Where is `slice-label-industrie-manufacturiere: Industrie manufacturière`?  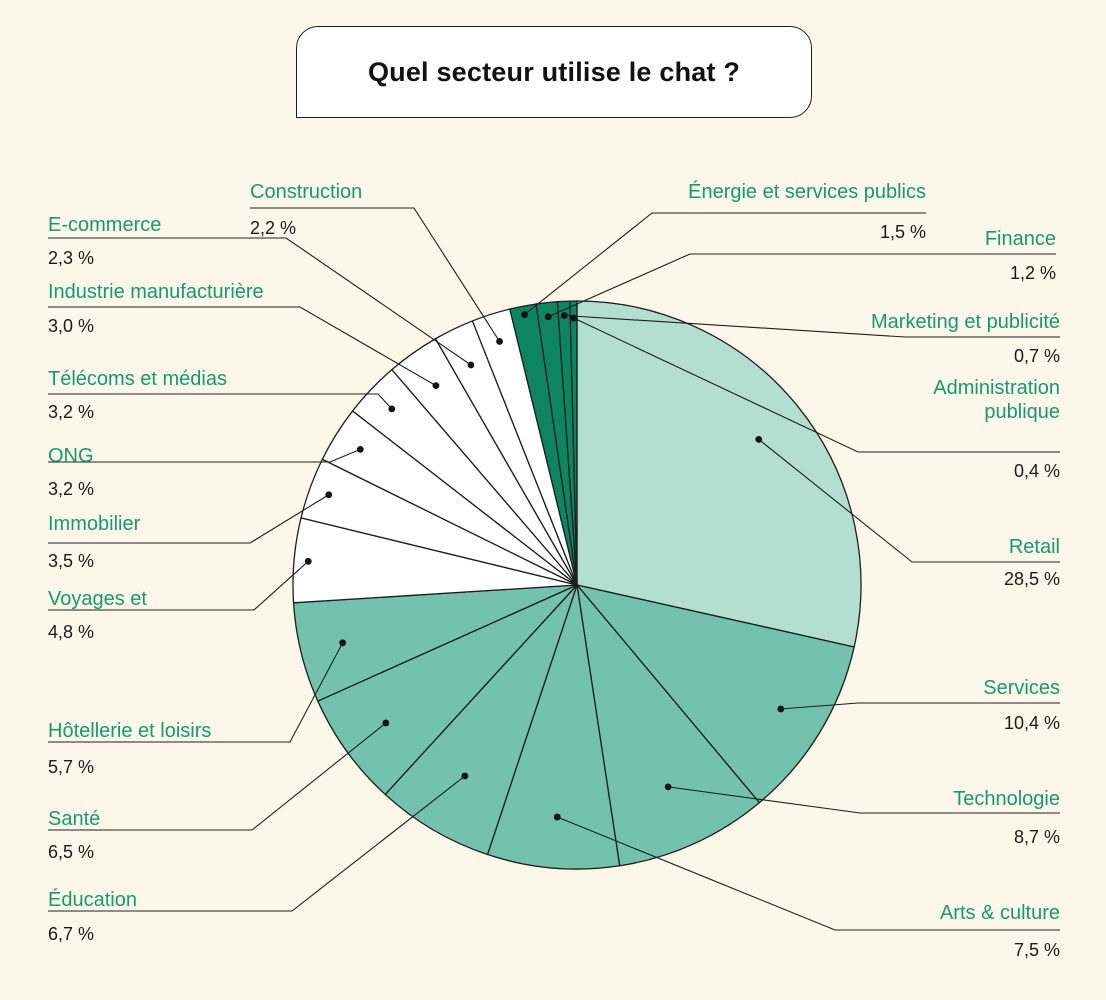
slice-label-industrie-manufacturiere: Industrie manufacturière is located at coordinates (156, 292).